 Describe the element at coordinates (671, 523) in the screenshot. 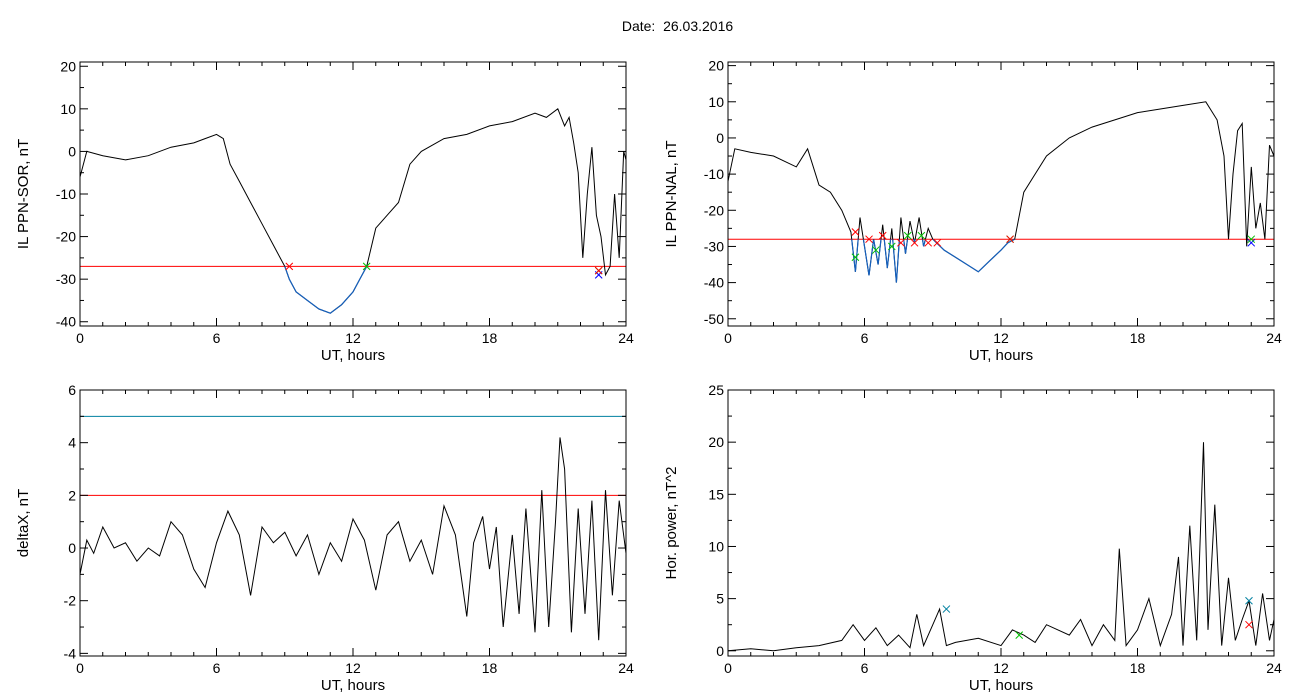

I see `y-axis-label: Hor. power, nT^2` at that location.